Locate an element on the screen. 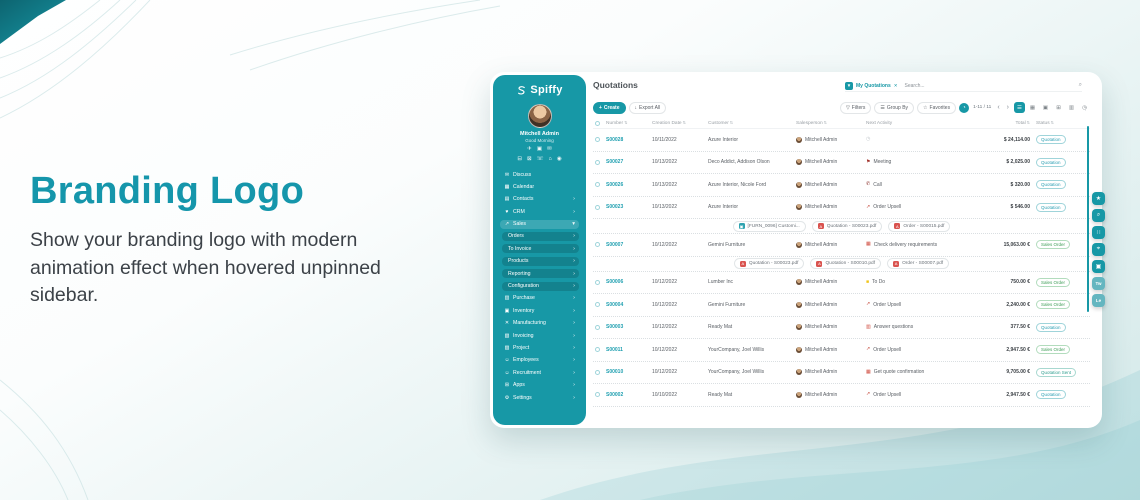  sidebar-item-invoicing: ▧ Invoicing › is located at coordinates (539, 335).